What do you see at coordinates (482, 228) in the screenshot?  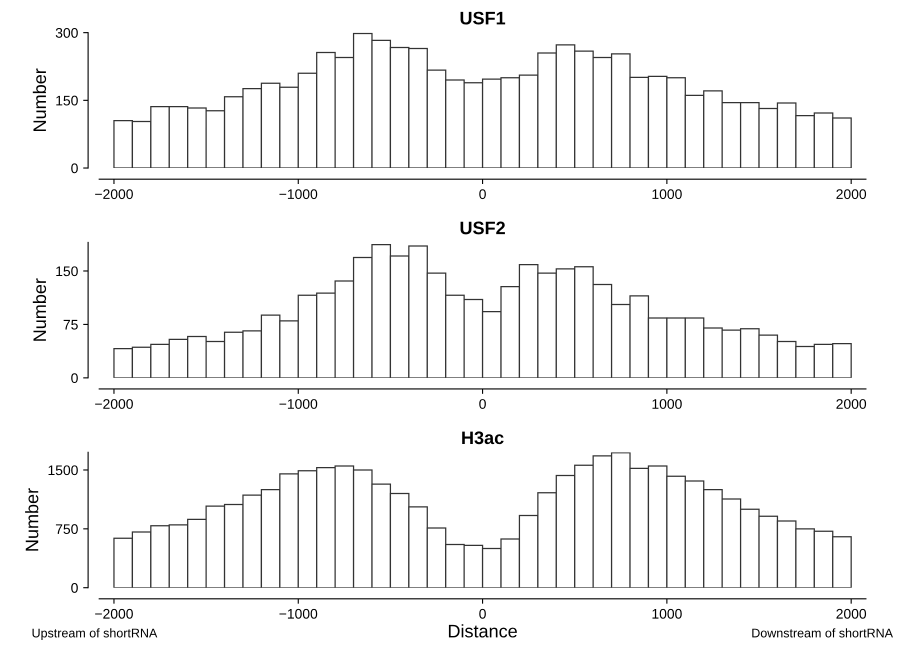 I see `chart-title: USF2` at bounding box center [482, 228].